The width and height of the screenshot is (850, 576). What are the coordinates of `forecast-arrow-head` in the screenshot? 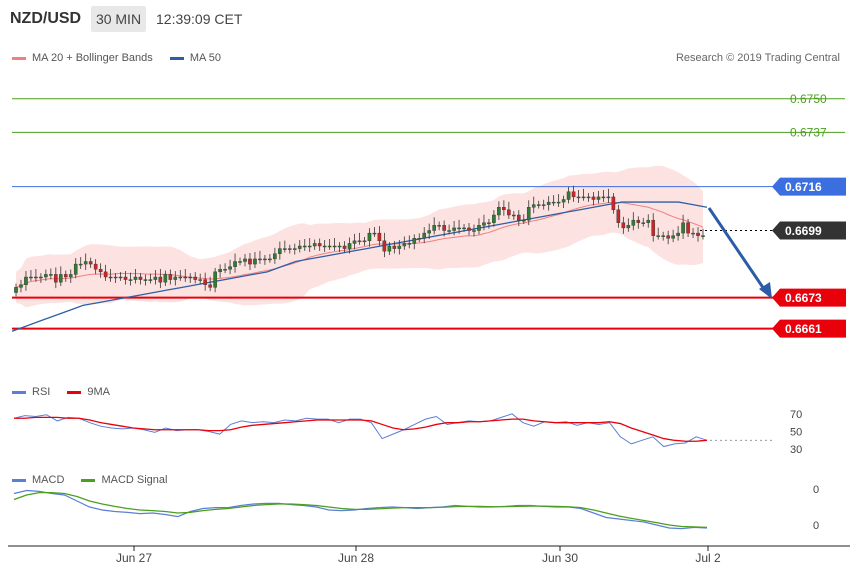 It's located at (765, 290).